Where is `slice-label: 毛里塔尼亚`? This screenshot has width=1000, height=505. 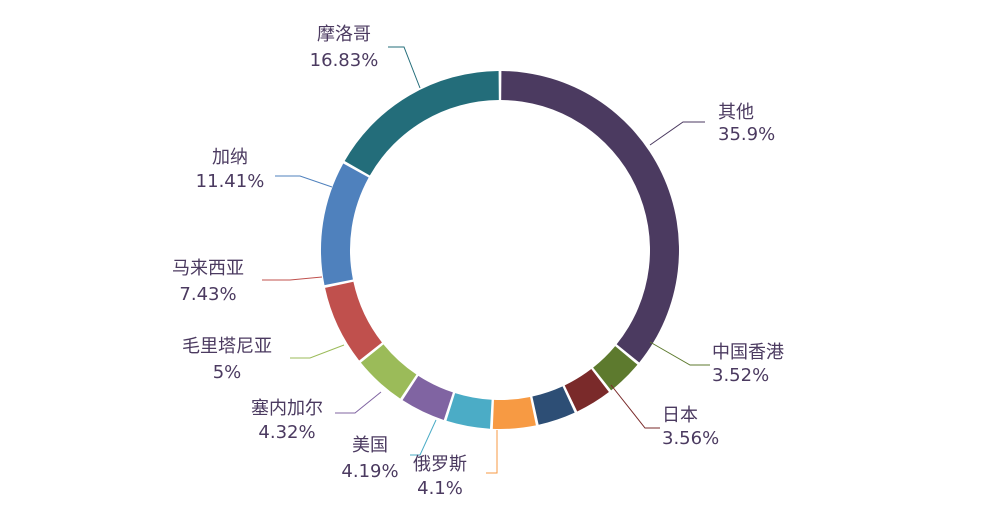 slice-label: 毛里塔尼亚 is located at coordinates (227, 346).